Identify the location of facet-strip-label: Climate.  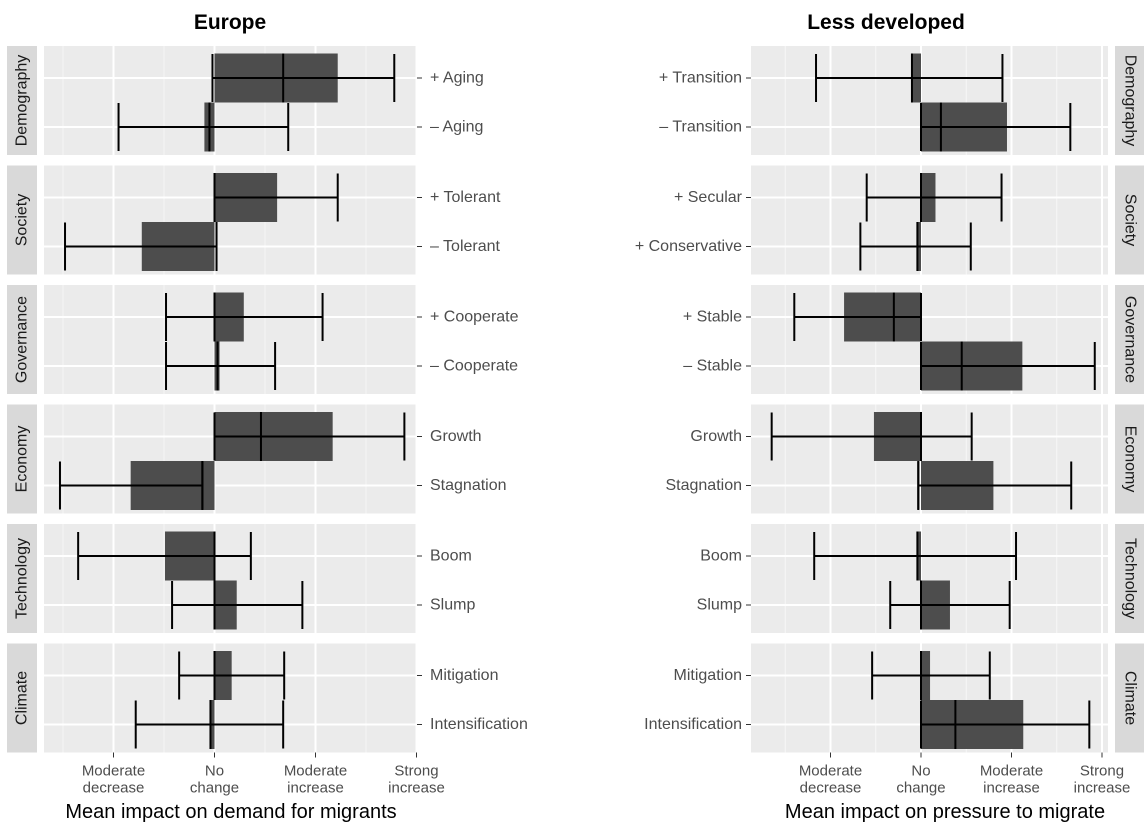
(1130, 698).